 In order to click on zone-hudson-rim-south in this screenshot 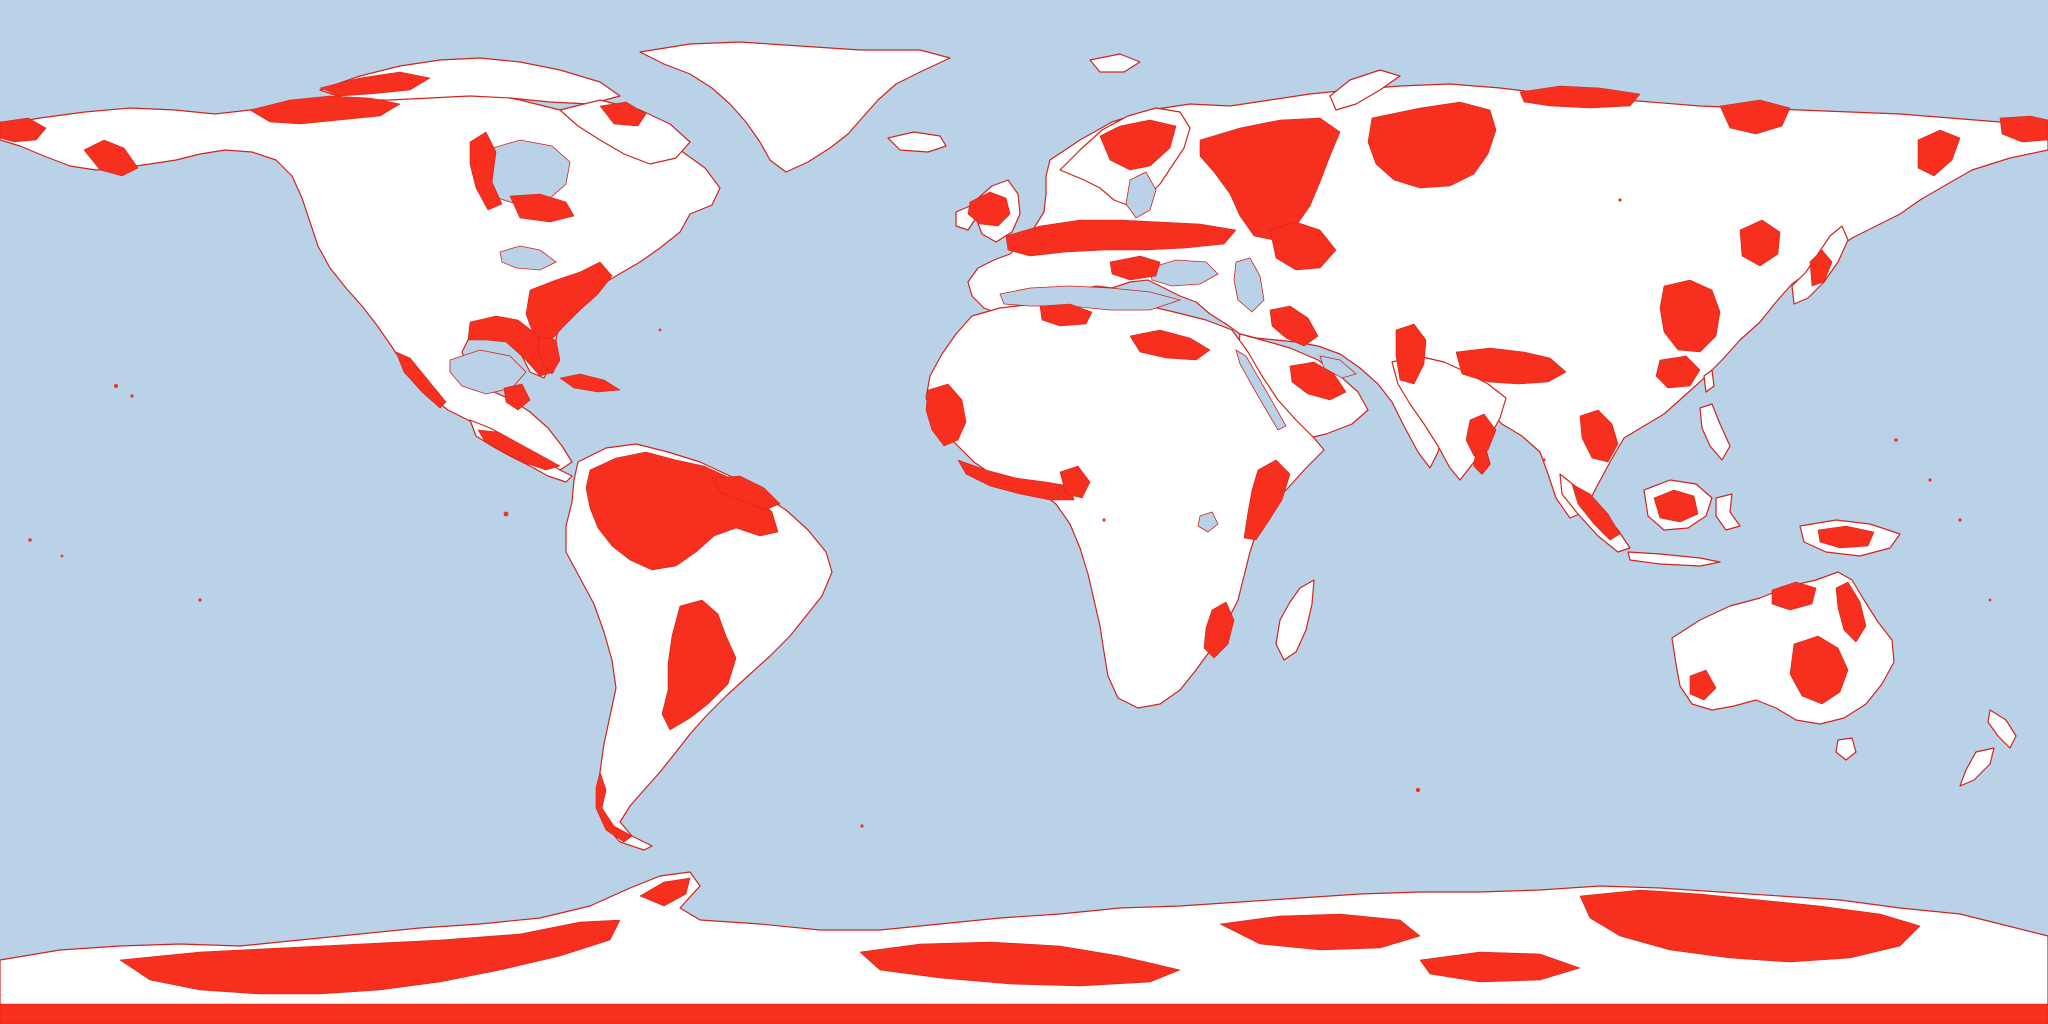, I will do `click(542, 208)`.